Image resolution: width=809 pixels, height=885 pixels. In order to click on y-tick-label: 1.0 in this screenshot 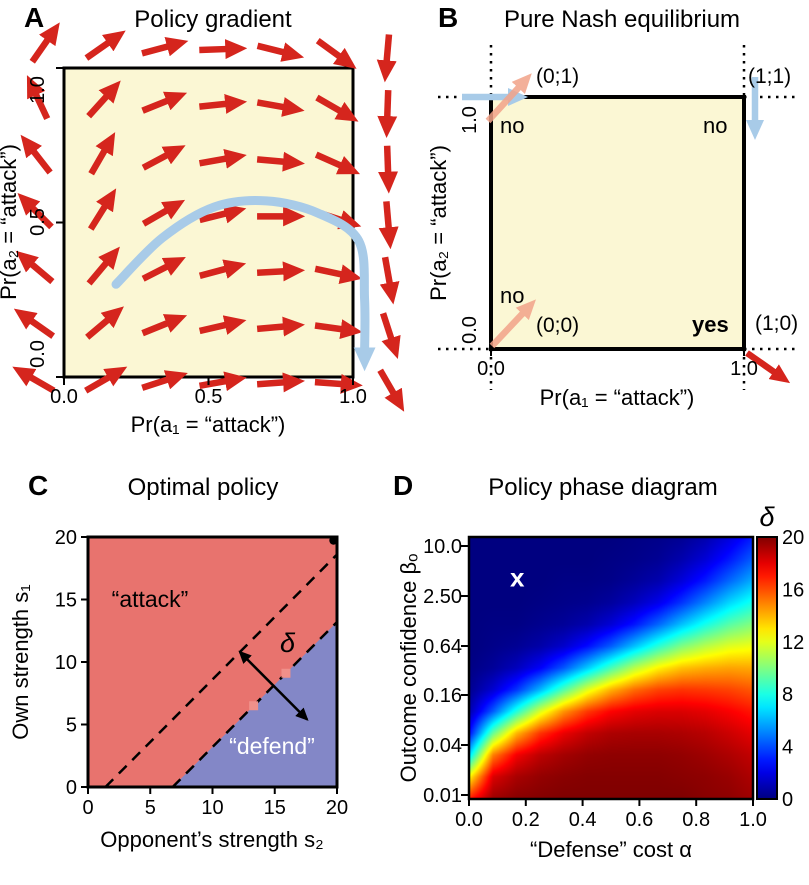, I will do `click(470, 120)`.